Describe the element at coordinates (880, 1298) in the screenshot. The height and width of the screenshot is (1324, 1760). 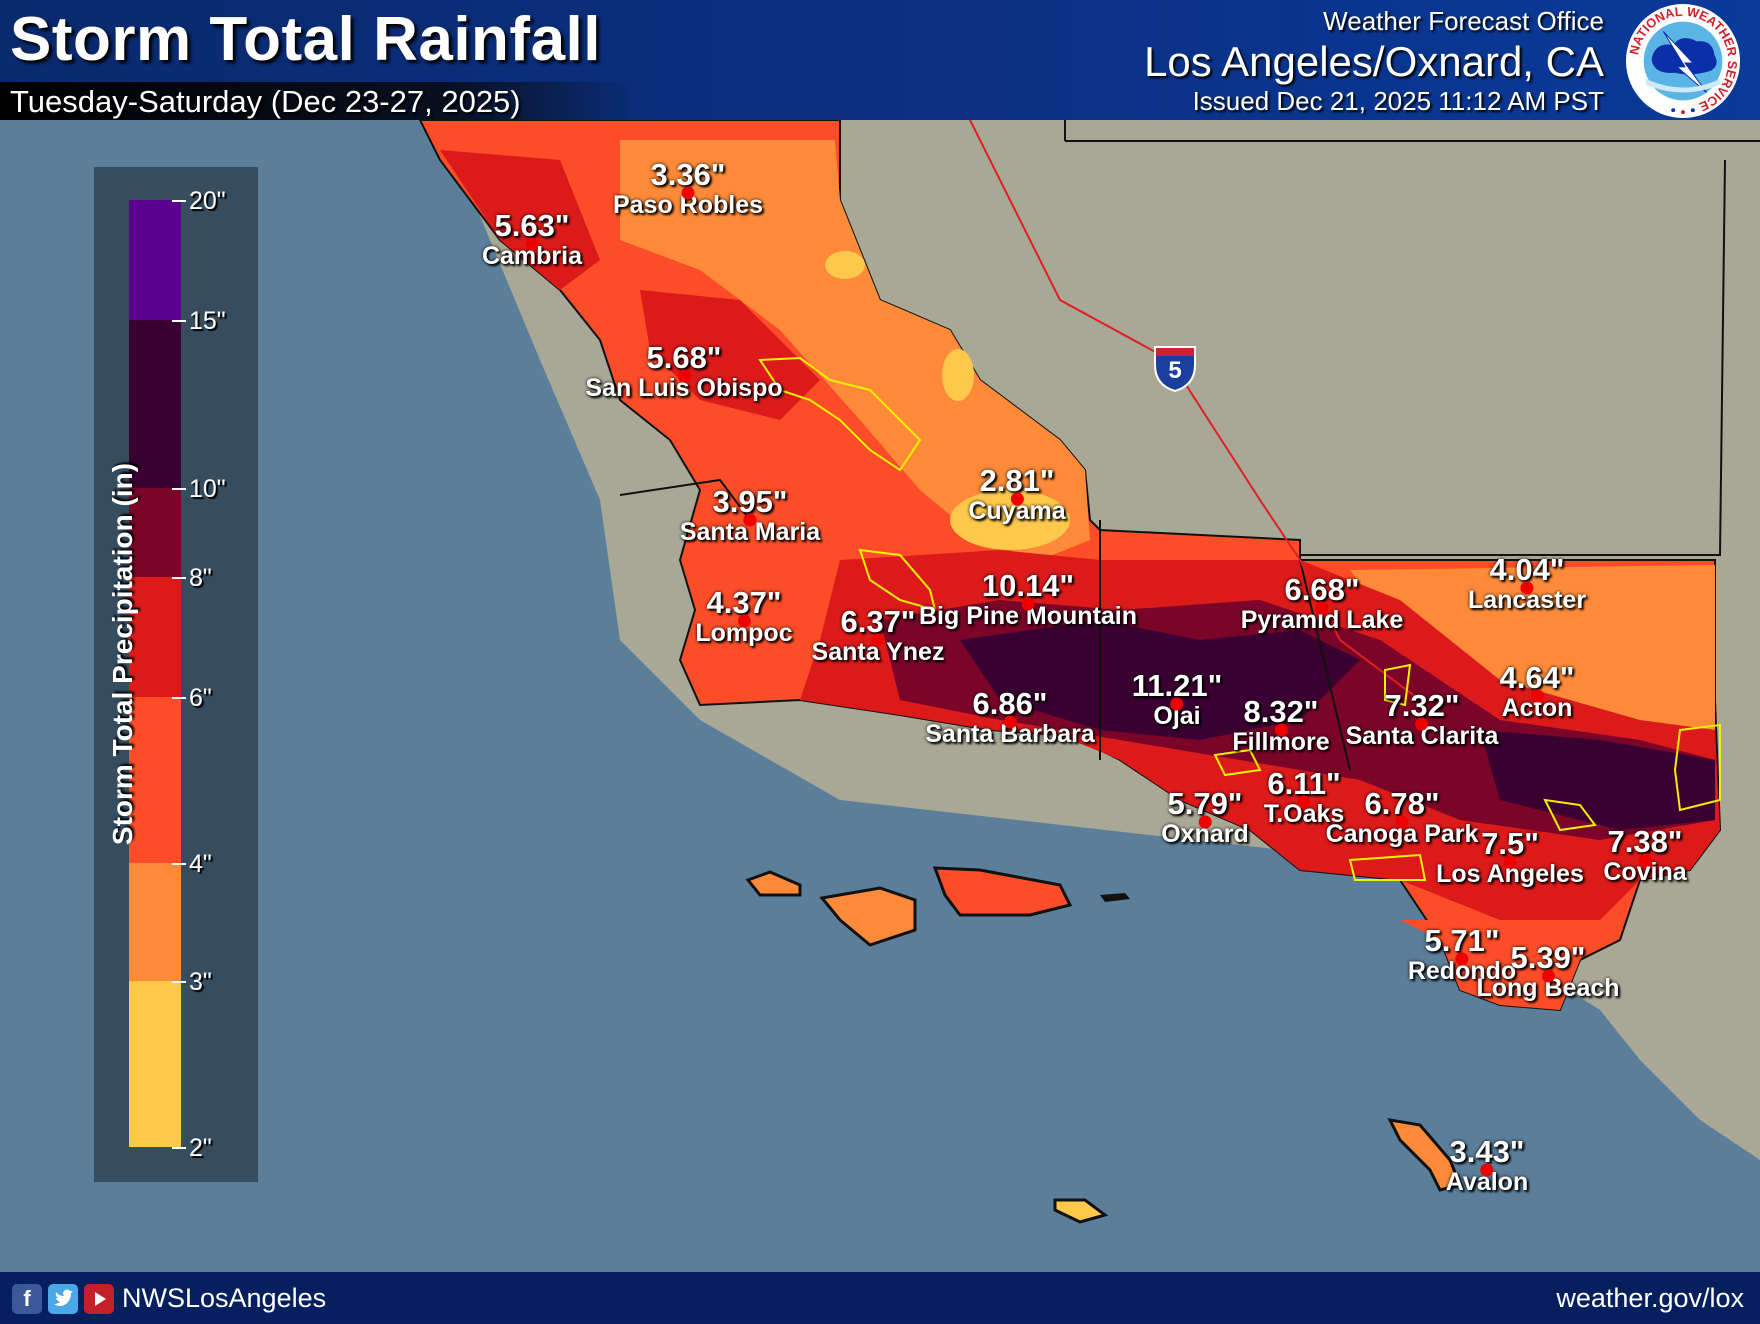
I see `footer-bar` at that location.